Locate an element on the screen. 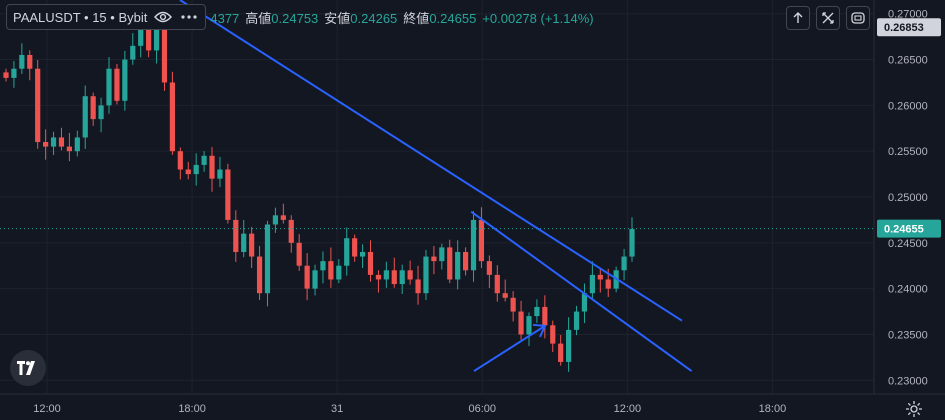 This screenshot has width=945, height=420. annotation-arrow is located at coordinates (509, 348).